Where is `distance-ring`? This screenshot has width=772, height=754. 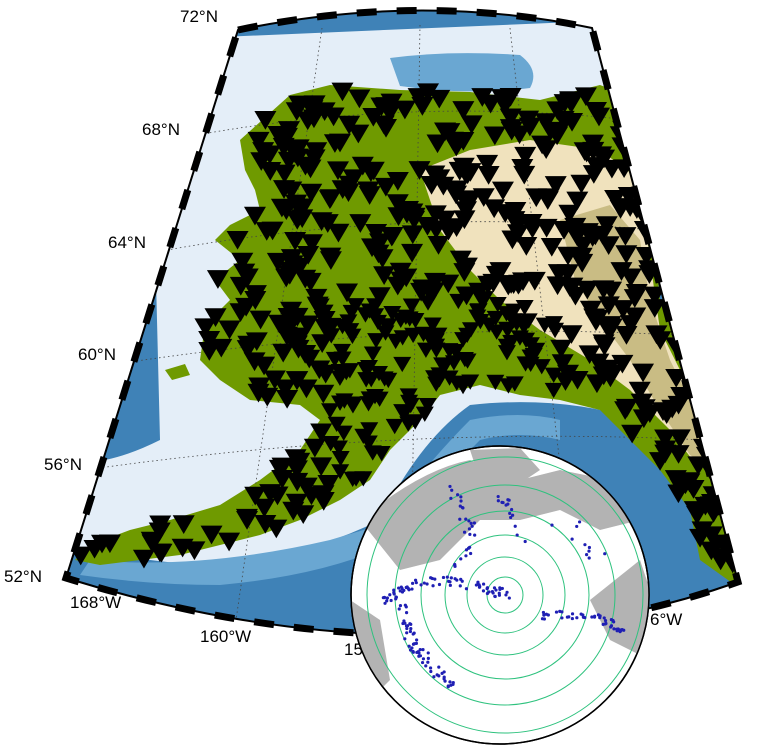
distance-ring is located at coordinates (505, 595).